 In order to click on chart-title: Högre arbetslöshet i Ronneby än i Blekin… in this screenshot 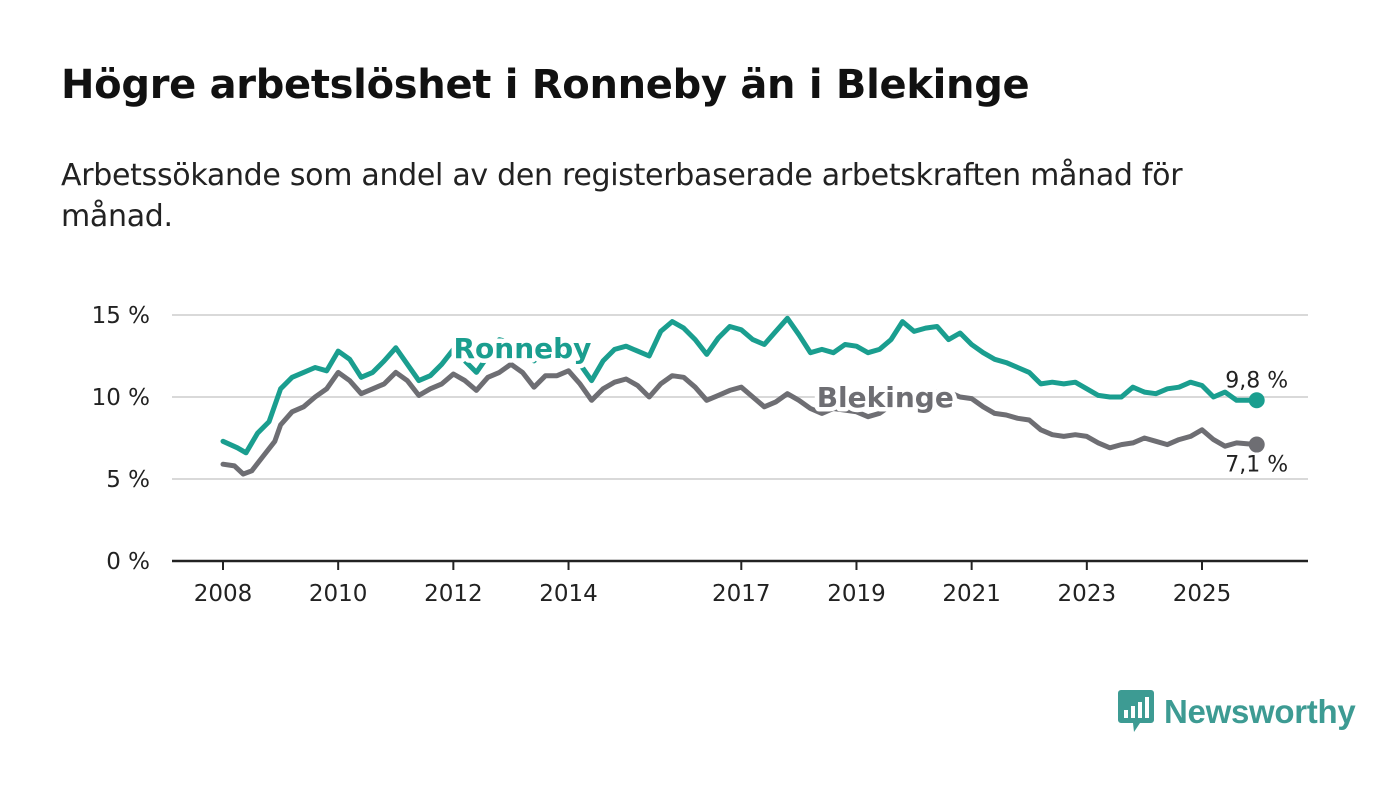, I will do `click(545, 85)`.